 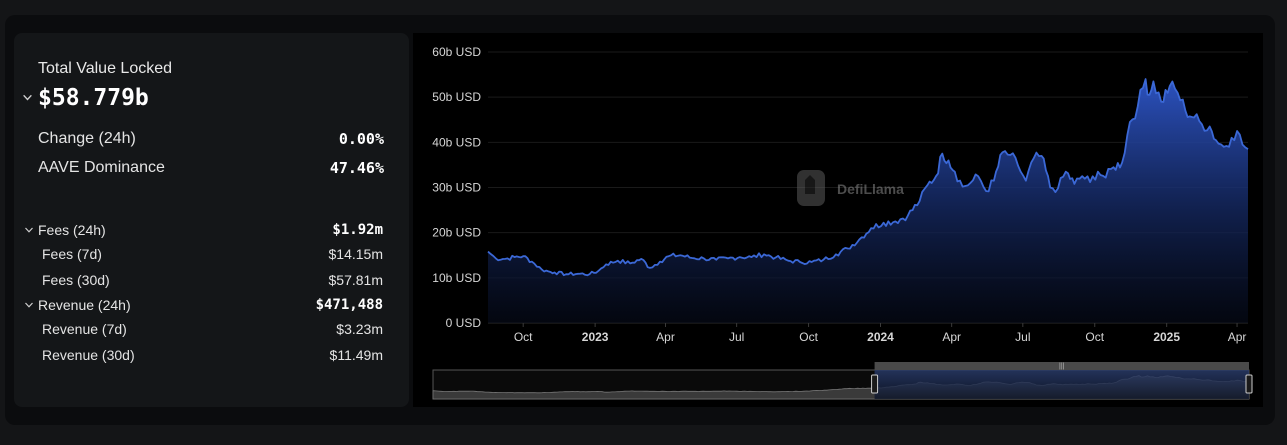 What do you see at coordinates (84, 329) in the screenshot?
I see `metric-label: Revenue (7d)` at bounding box center [84, 329].